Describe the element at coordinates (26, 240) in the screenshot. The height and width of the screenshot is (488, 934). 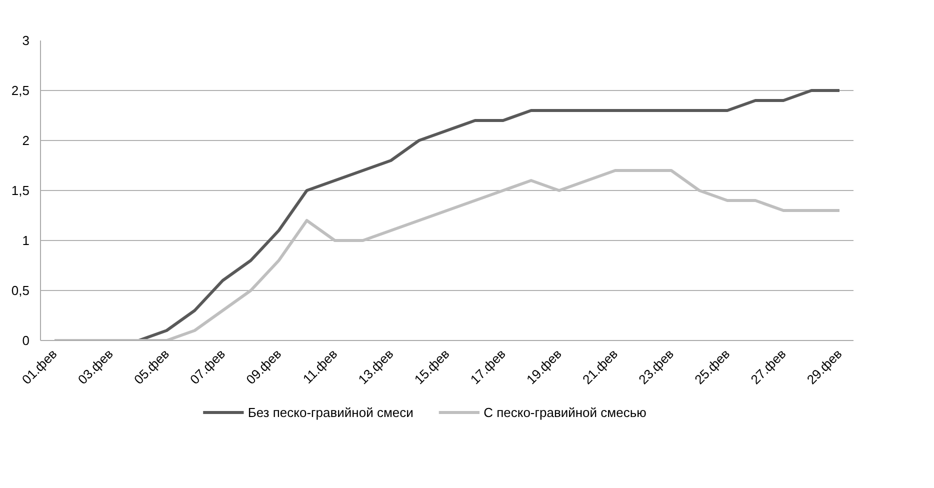
I see `y-tick-label: 1` at that location.